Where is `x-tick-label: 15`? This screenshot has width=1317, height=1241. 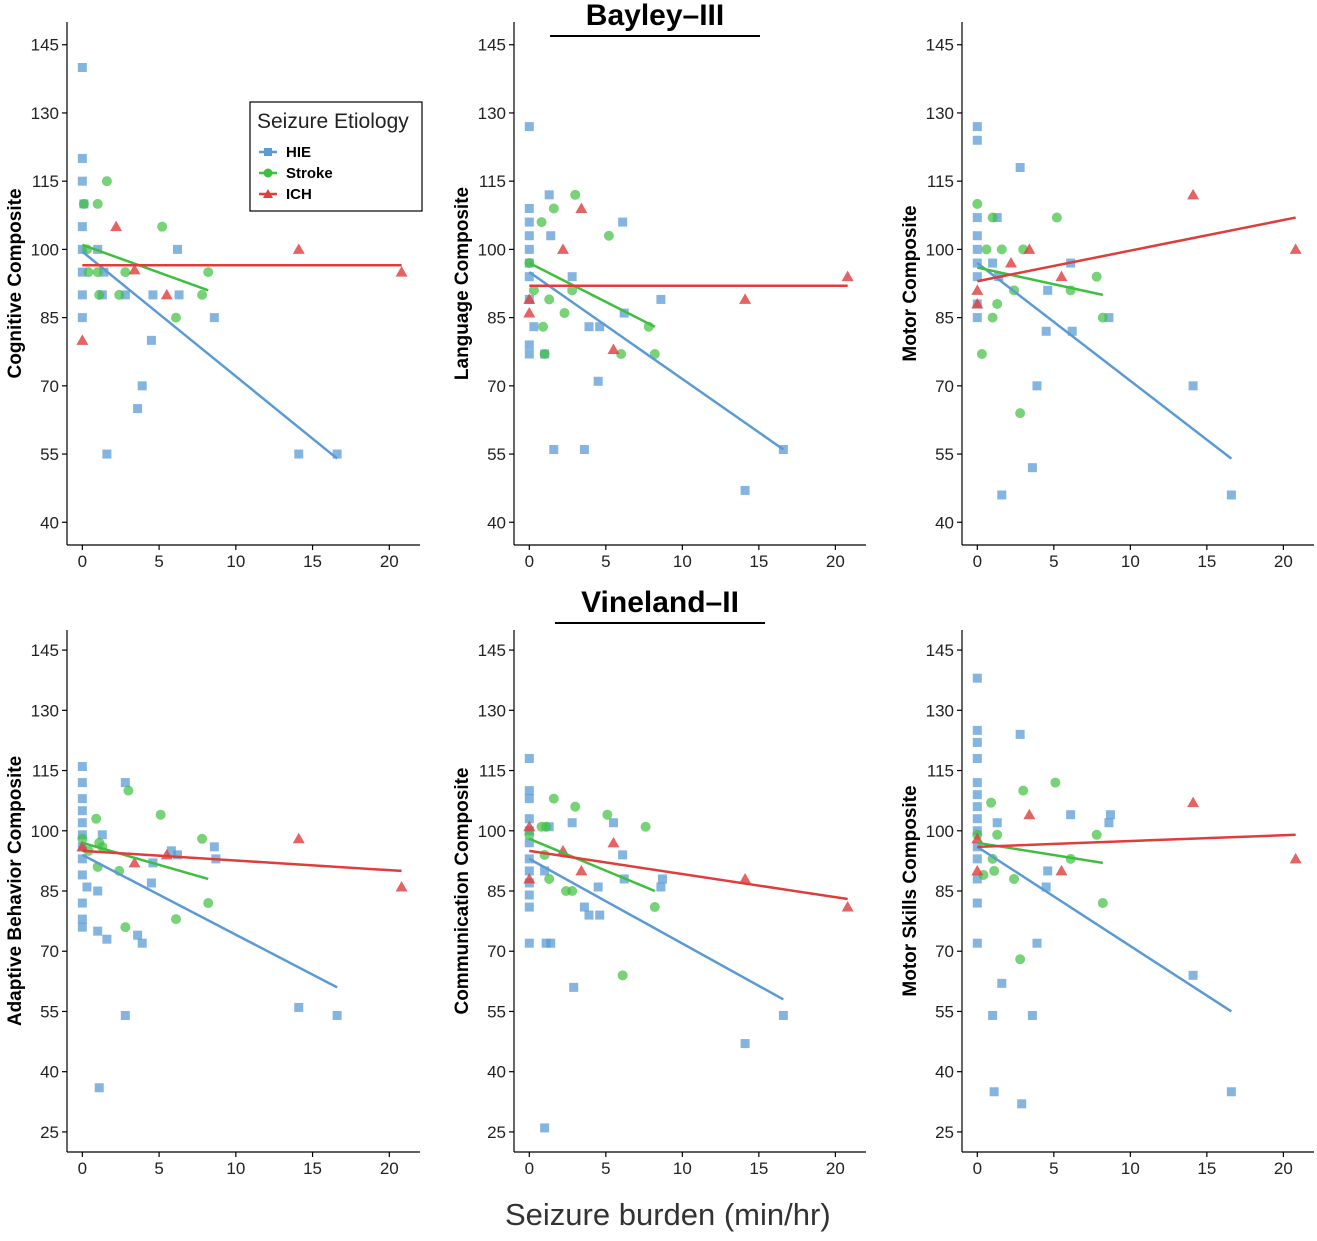 x-tick-label: 15 is located at coordinates (758, 1168).